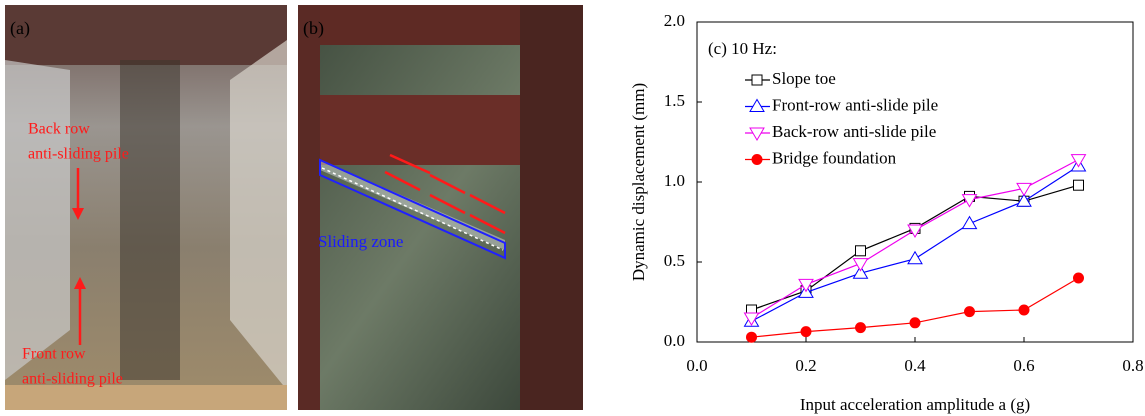  I want to click on x-tick-label: 0.4, so click(915, 365).